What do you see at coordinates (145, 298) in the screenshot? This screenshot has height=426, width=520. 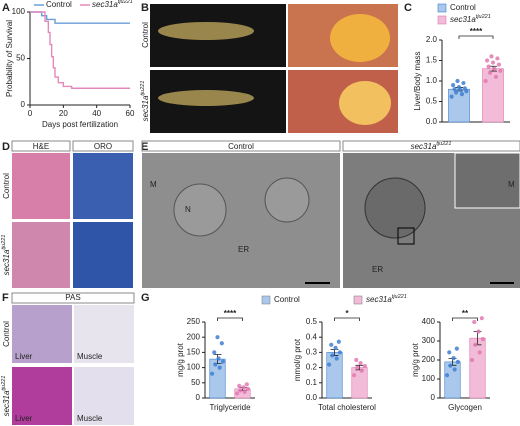 I see `panel-letter: G` at bounding box center [145, 298].